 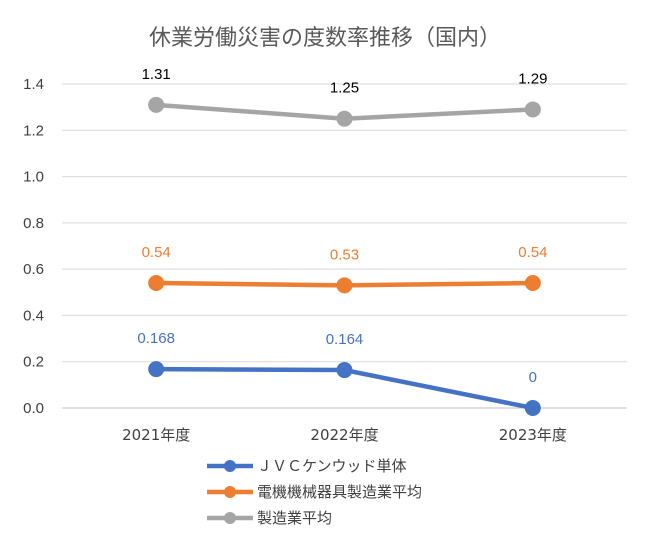 What do you see at coordinates (33, 408) in the screenshot?
I see `y-tick-label: 0.0` at bounding box center [33, 408].